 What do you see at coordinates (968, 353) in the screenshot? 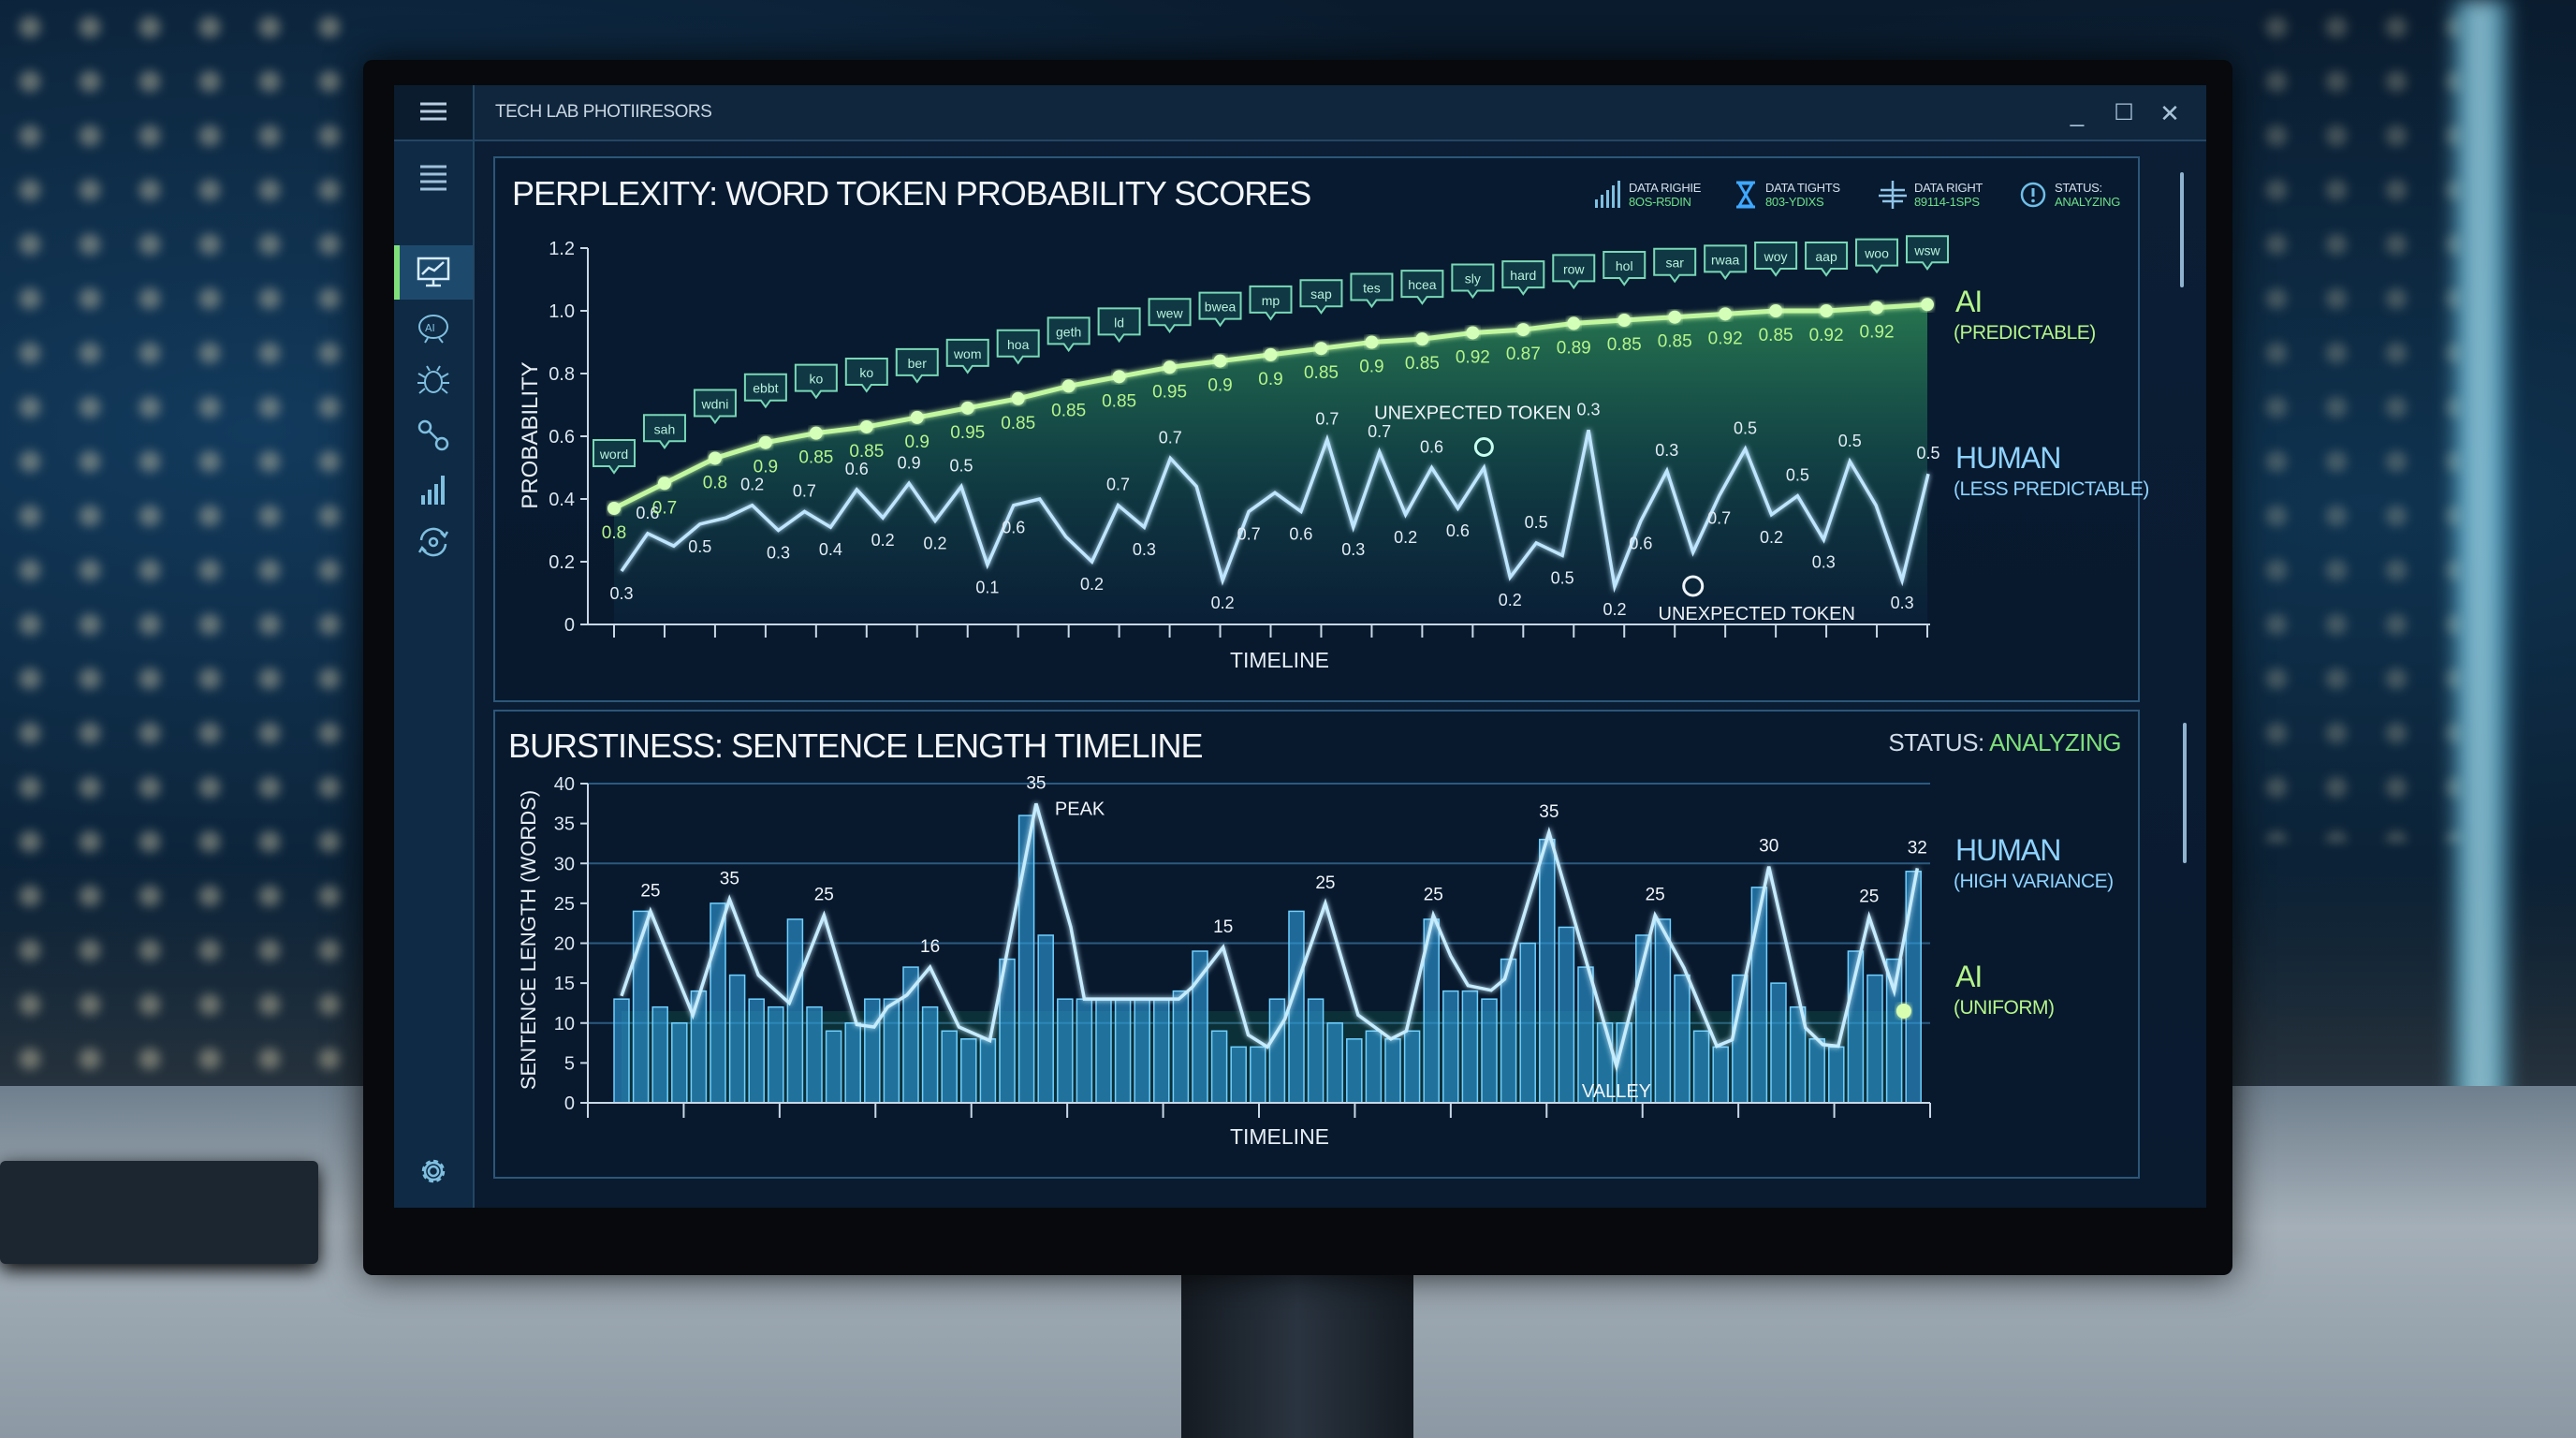
I see `token-label: wom` at bounding box center [968, 353].